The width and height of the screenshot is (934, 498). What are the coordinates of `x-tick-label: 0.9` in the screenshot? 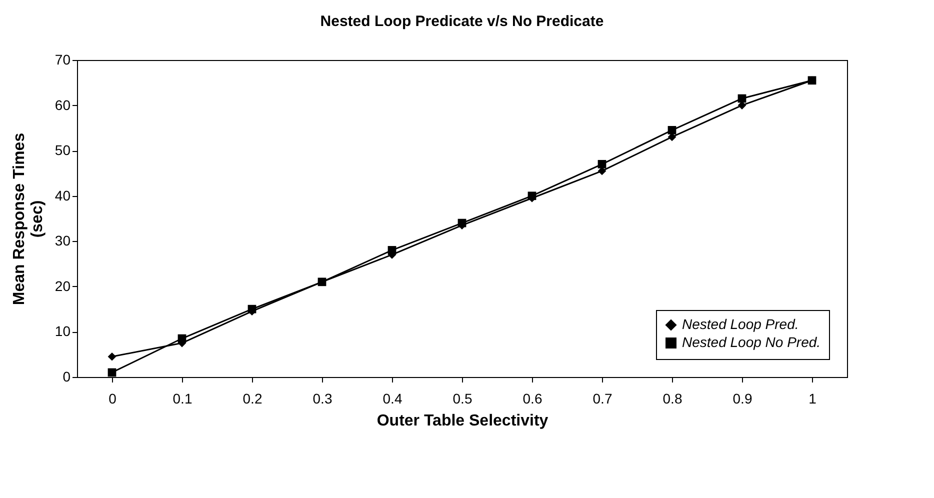 It's located at (742, 398).